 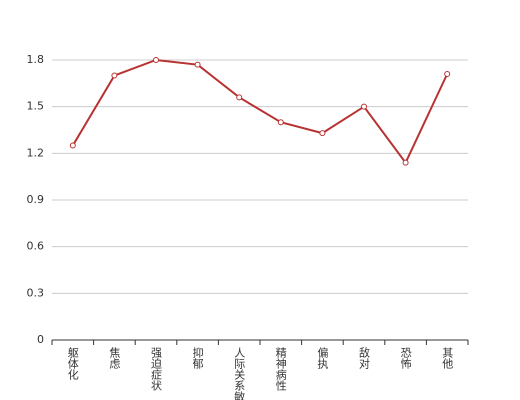 I want to click on x-tick-label: 偏执, so click(x=322, y=358).